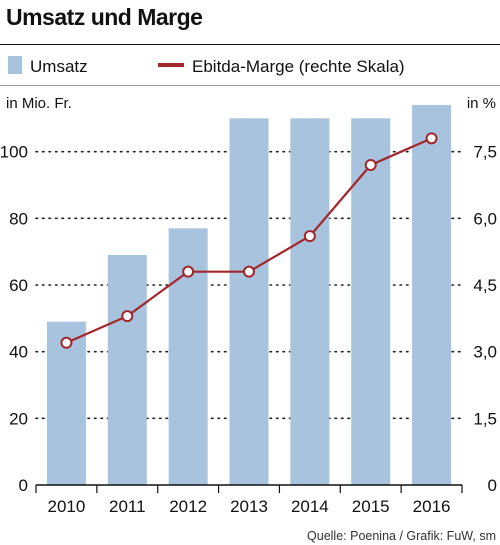 The height and width of the screenshot is (545, 500). I want to click on title-rule, so click(250, 44).